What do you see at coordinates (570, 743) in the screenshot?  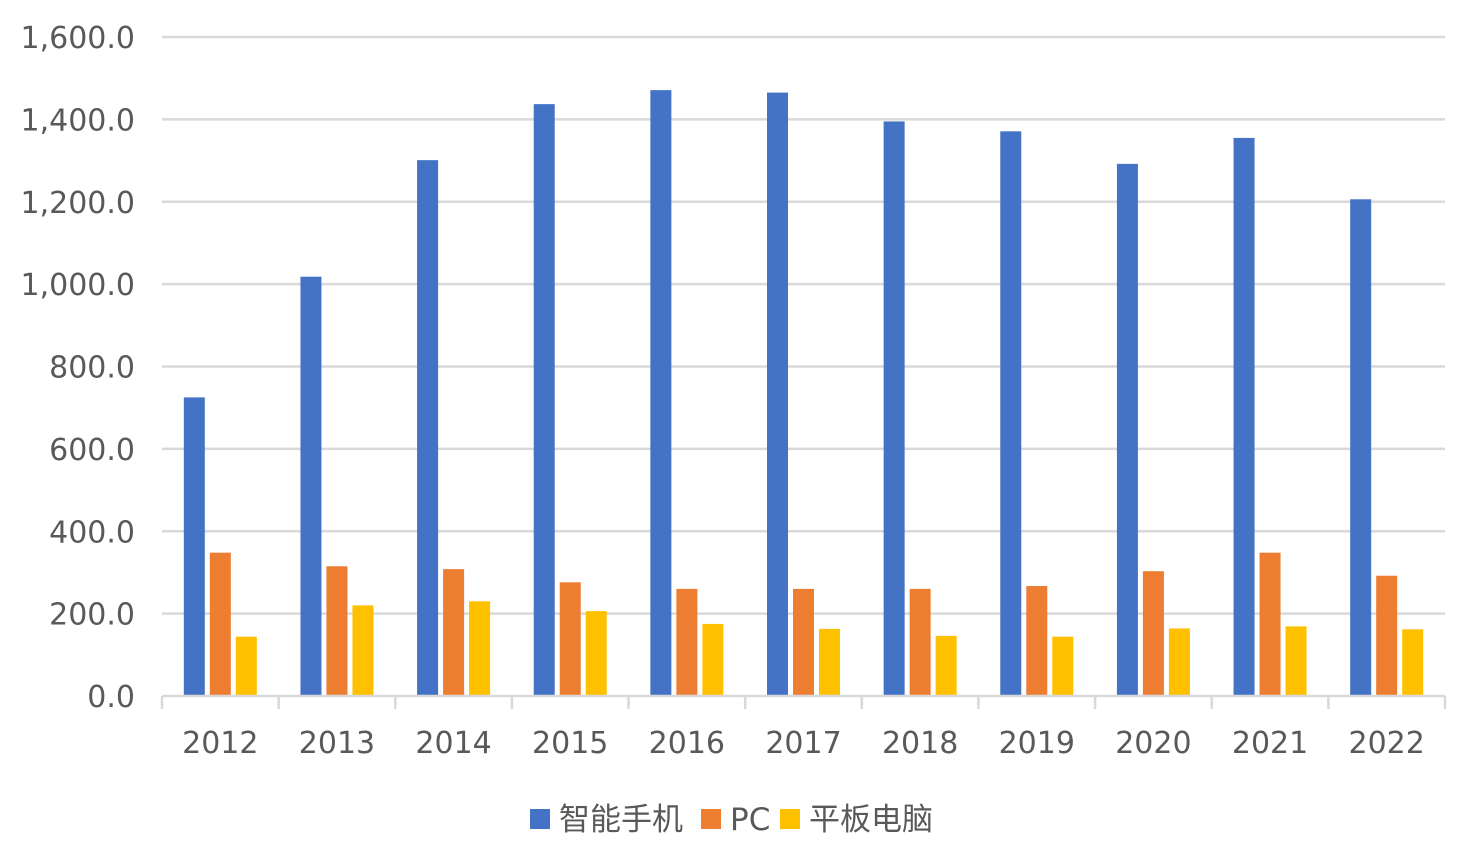 I see `x-tick-label: 2015` at bounding box center [570, 743].